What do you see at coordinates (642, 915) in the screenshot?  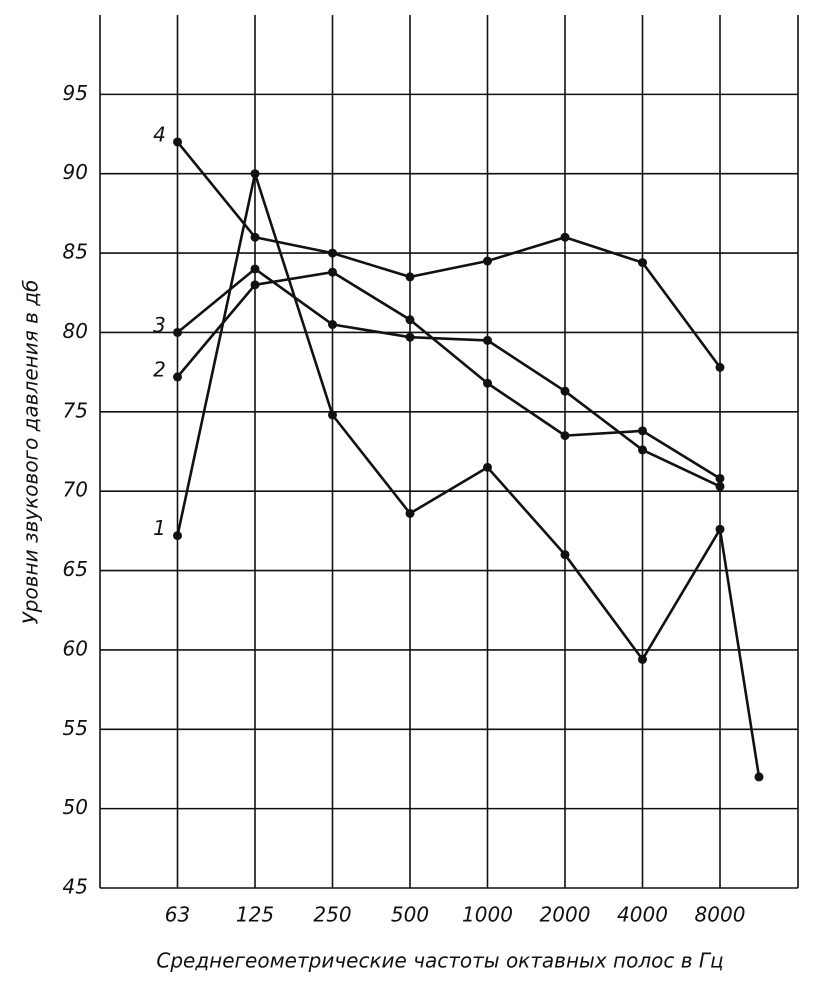 I see `x-tick-label: 4000` at bounding box center [642, 915].